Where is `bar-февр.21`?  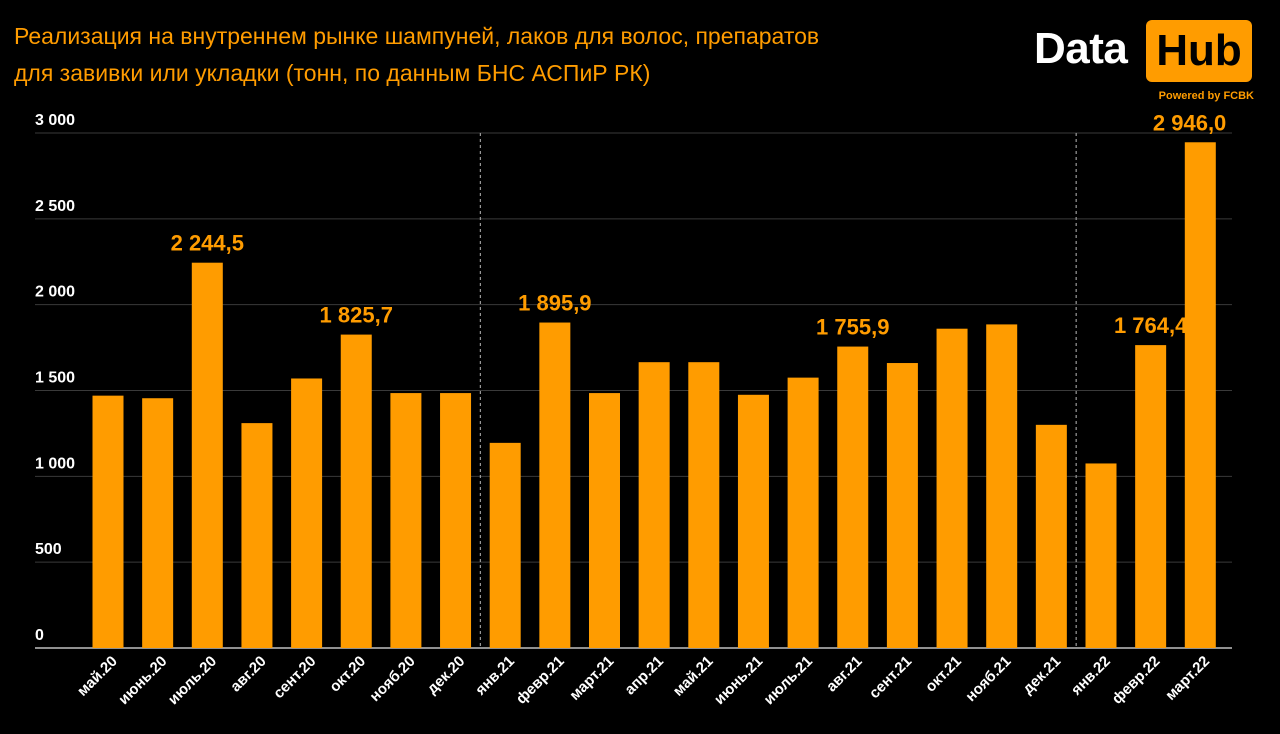 bar-февр.21 is located at coordinates (554, 485).